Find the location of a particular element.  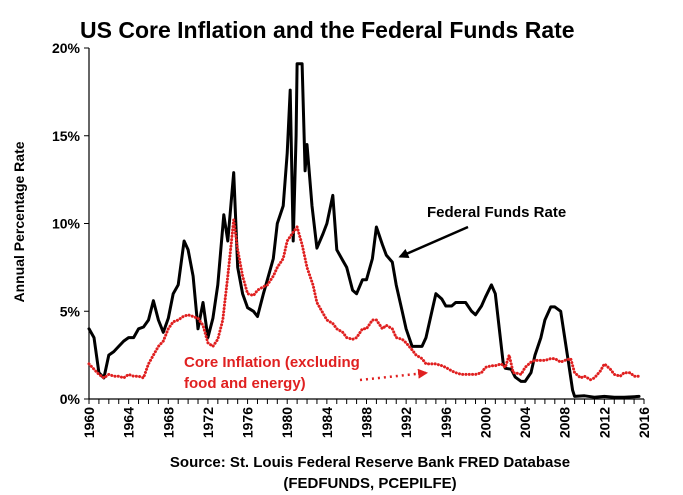

y-tick-label: 20% is located at coordinates (66, 48).